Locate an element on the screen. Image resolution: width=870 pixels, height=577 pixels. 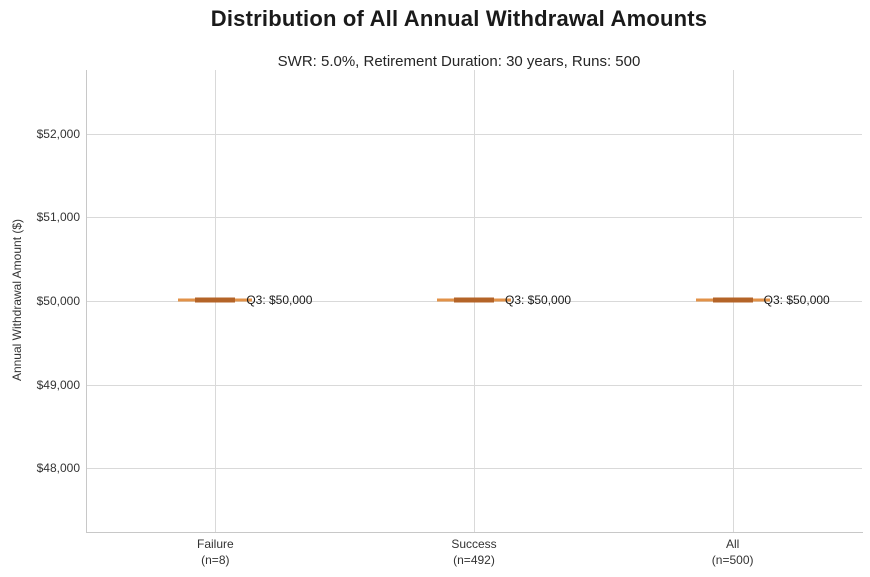
y-axis-spine is located at coordinates (86, 301).